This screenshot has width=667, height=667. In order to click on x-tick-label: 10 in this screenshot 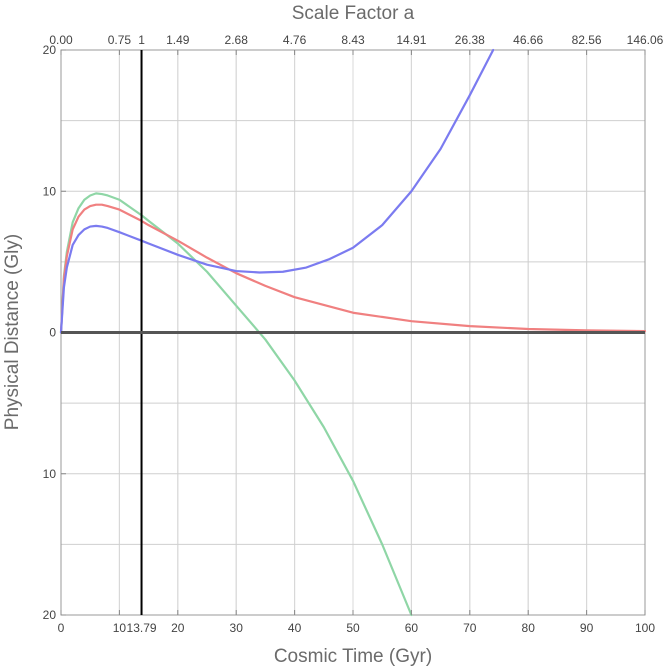, I will do `click(120, 628)`.